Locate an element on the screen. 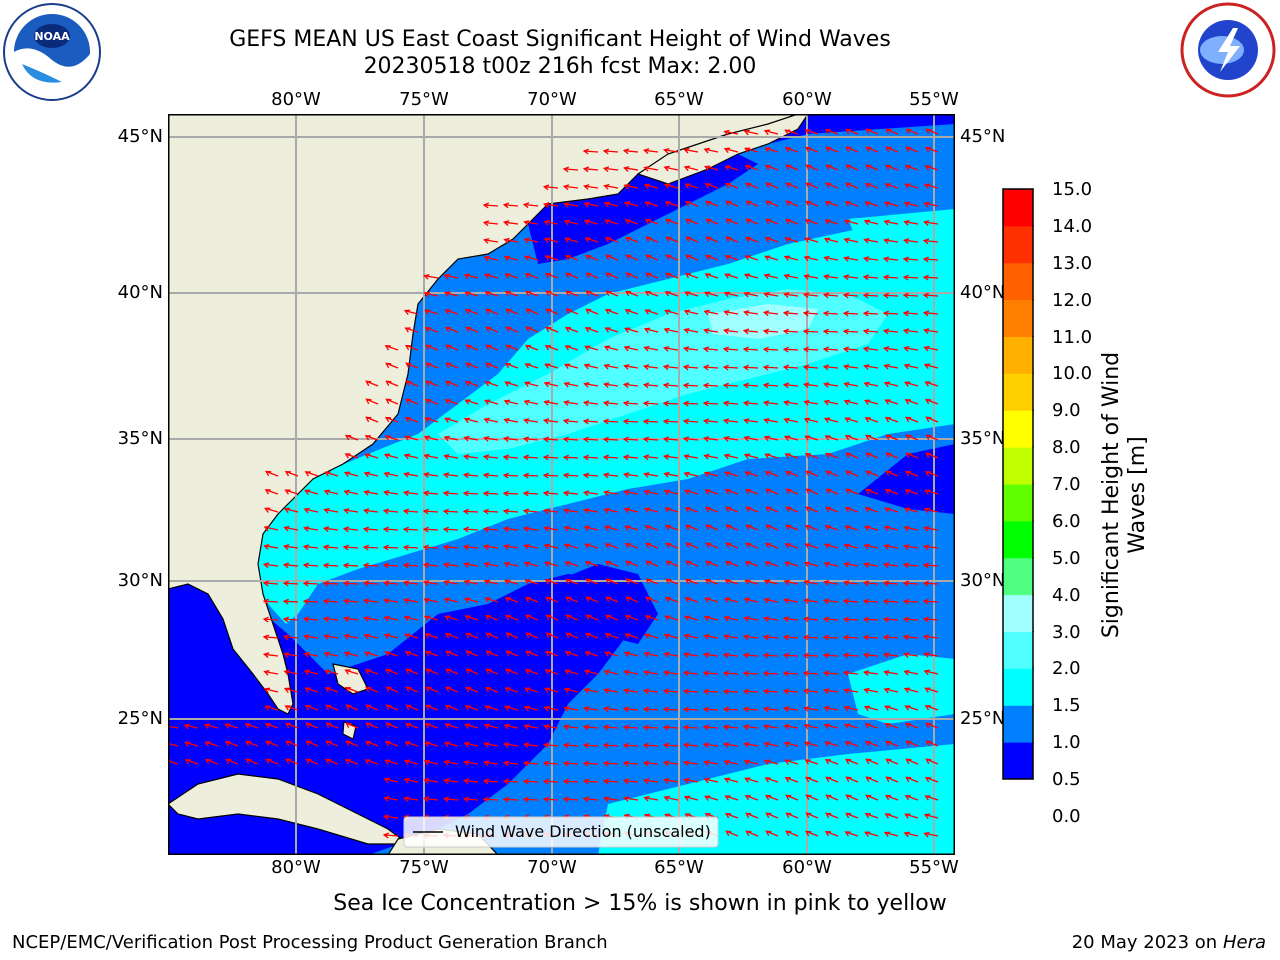  lon-label-bottom: 60°W is located at coordinates (807, 867).